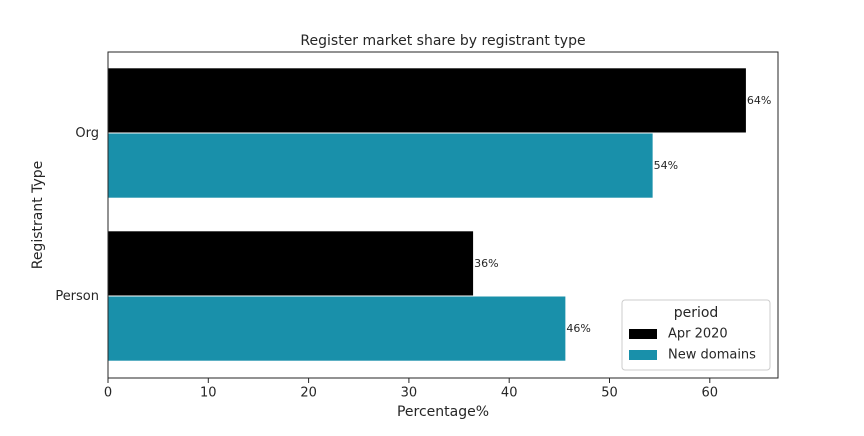 The width and height of the screenshot is (864, 436). Describe the element at coordinates (486, 263) in the screenshot. I see `value-label: 36%` at that location.